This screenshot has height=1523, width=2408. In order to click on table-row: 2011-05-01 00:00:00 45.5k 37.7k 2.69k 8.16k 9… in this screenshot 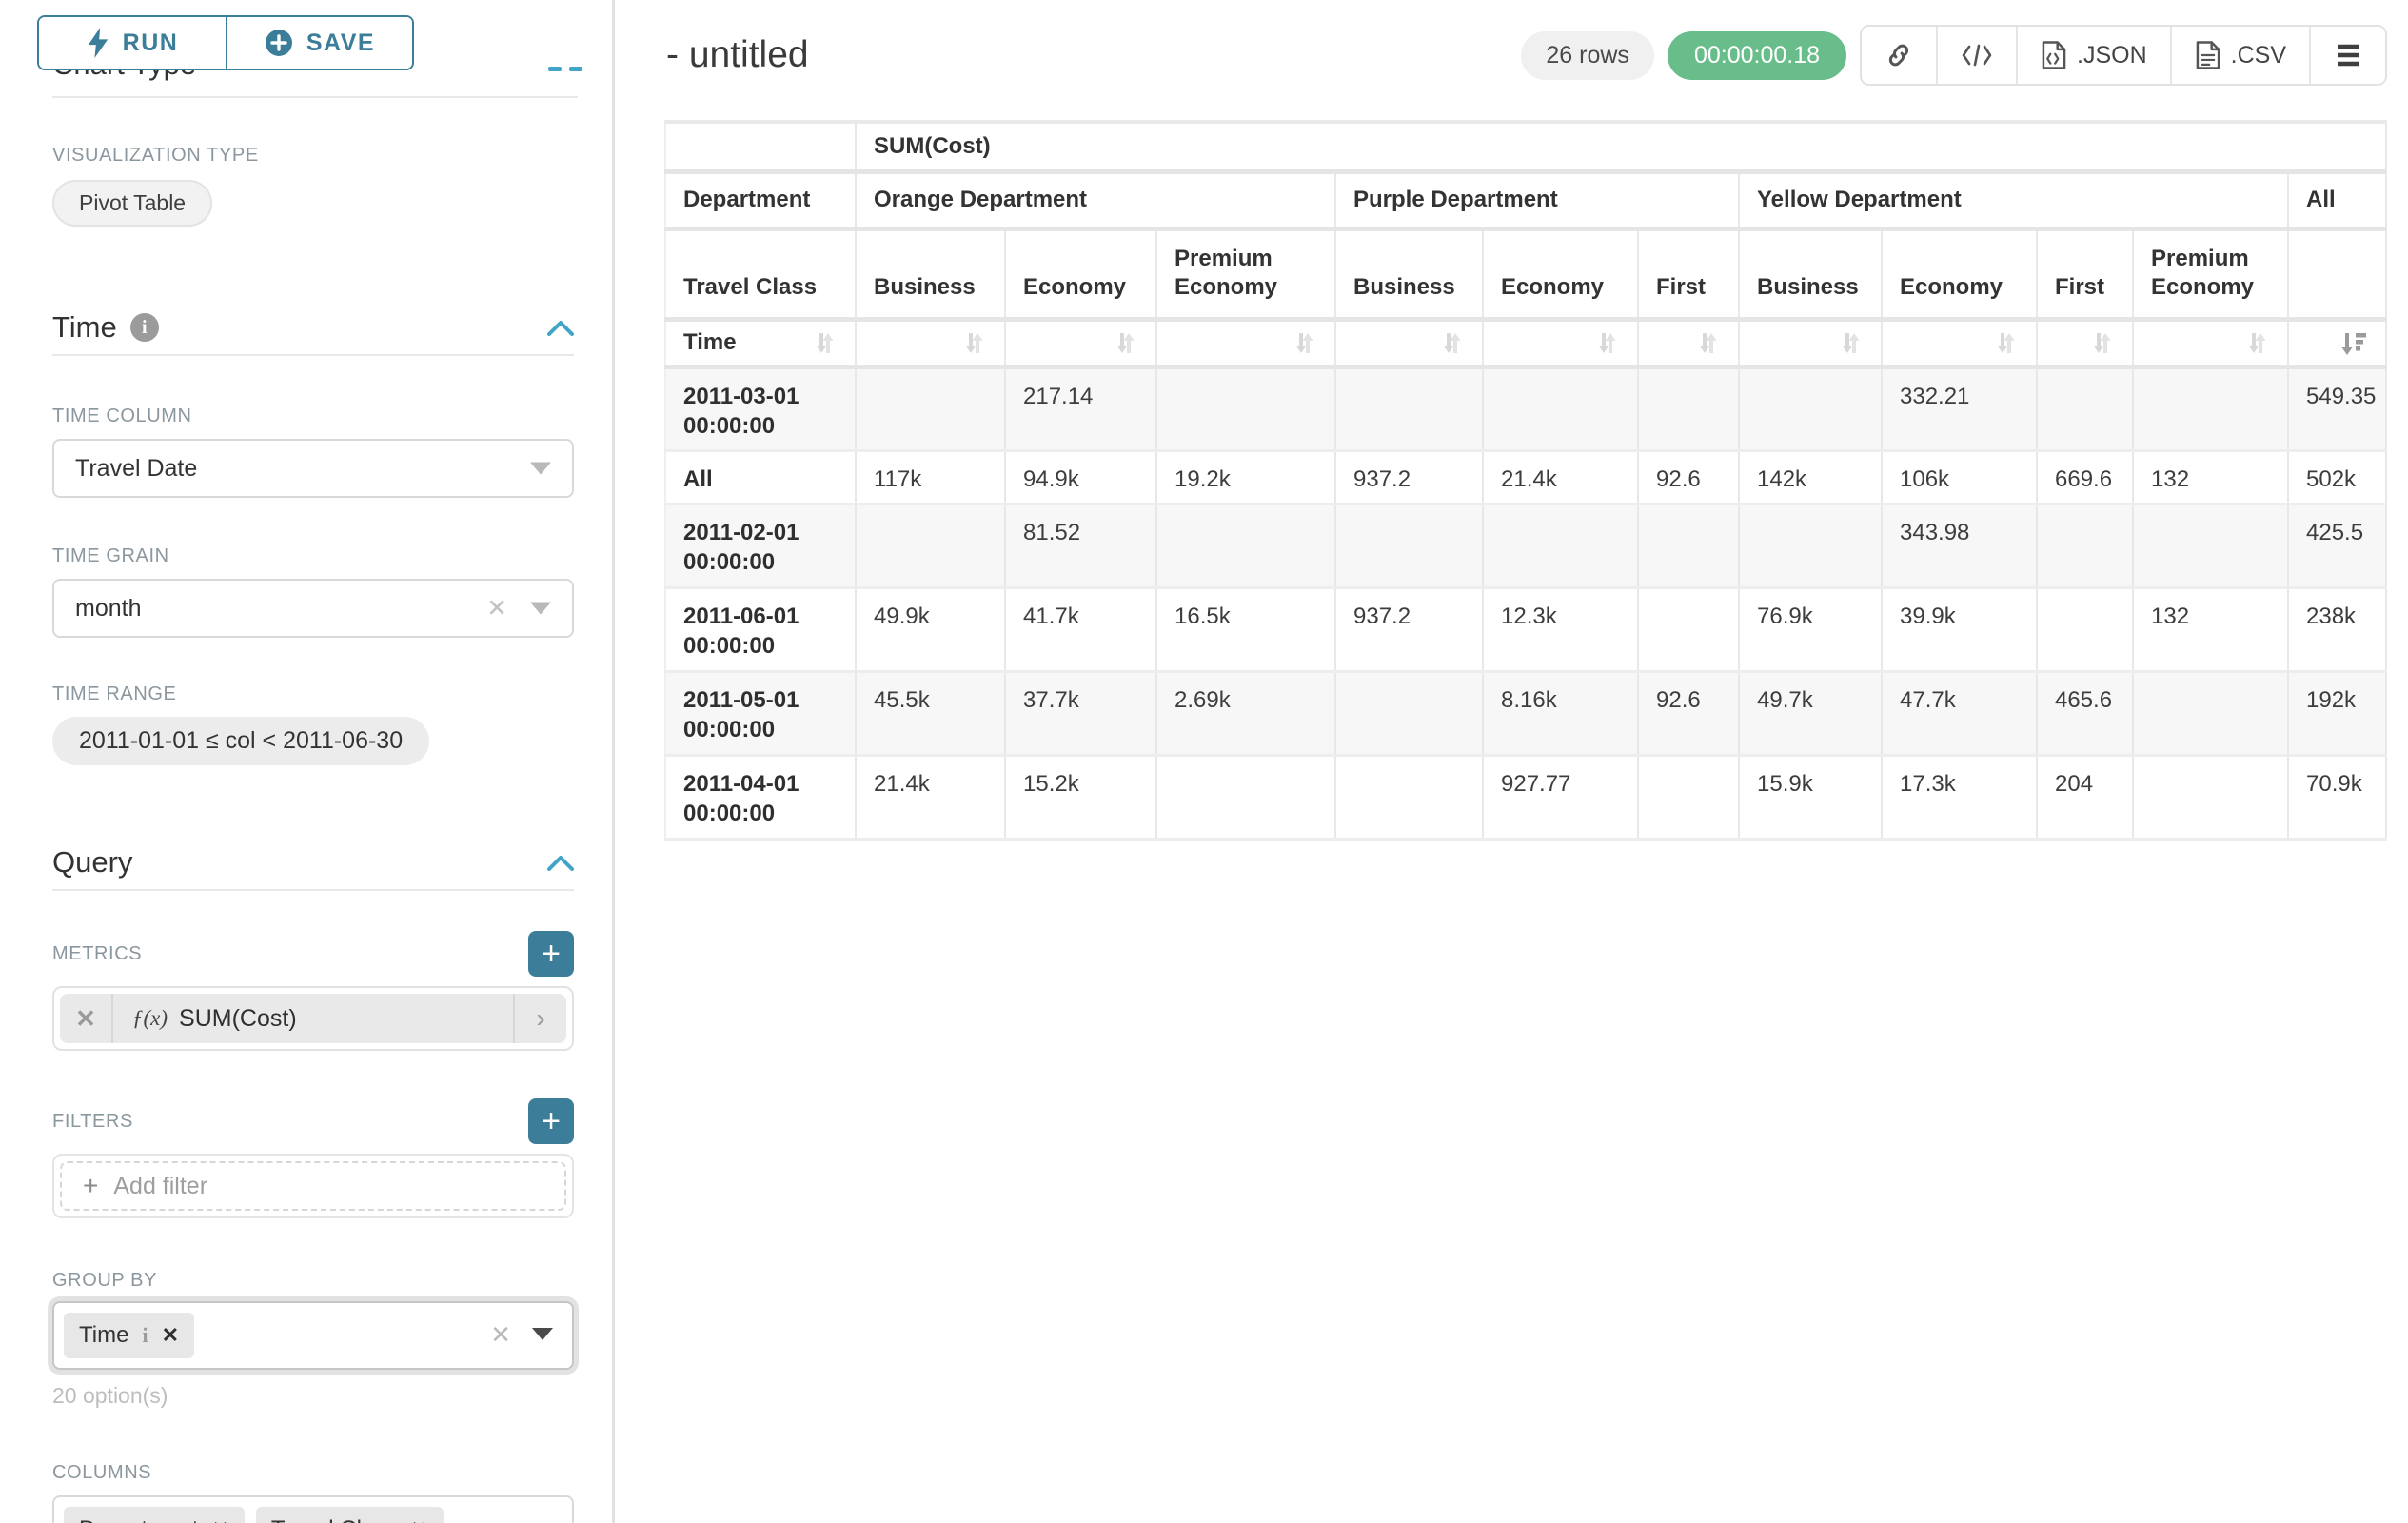, I will do `click(1526, 714)`.